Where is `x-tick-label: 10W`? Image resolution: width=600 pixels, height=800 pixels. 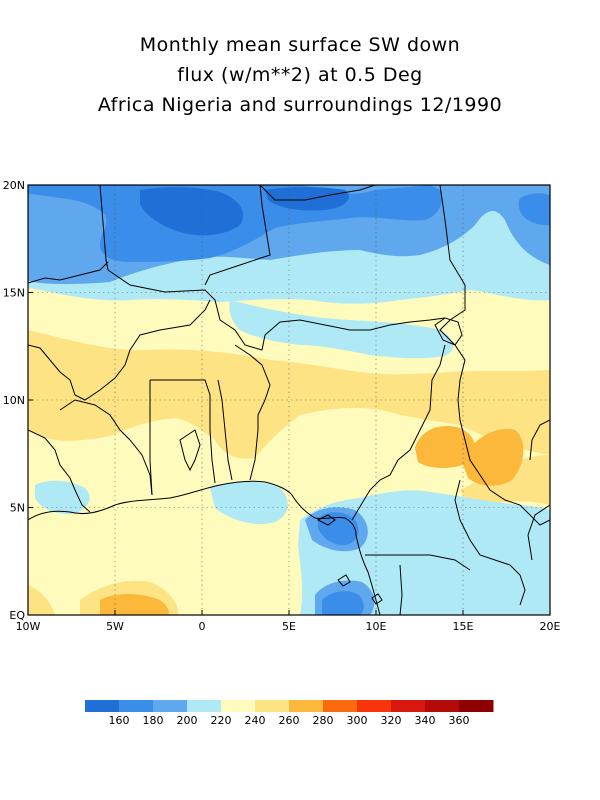 x-tick-label: 10W is located at coordinates (28, 626).